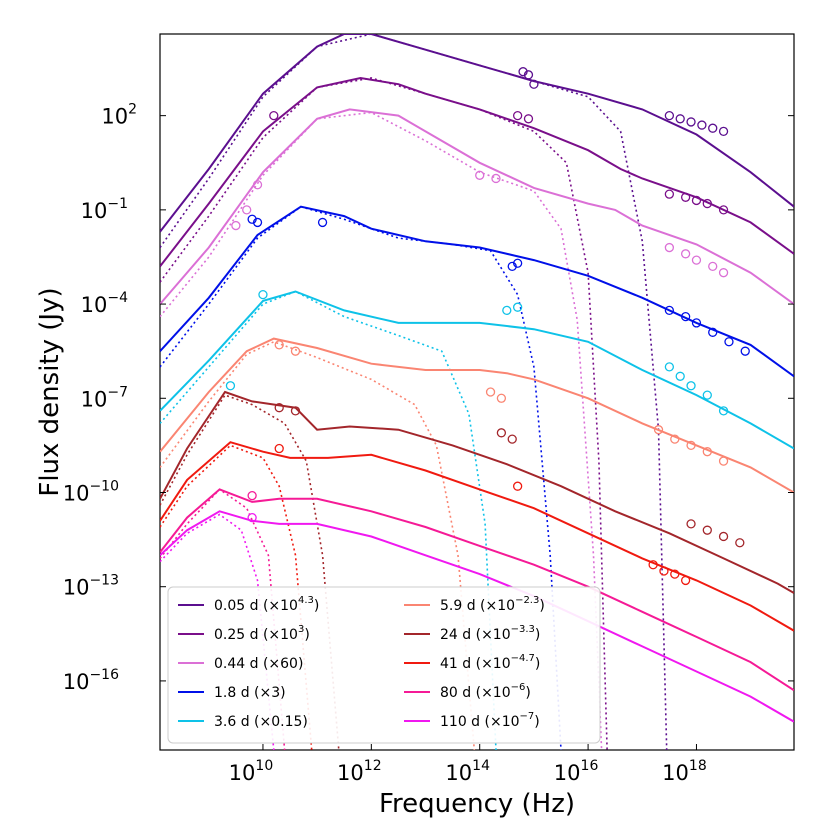  What do you see at coordinates (576, 771) in the screenshot?
I see `x-tick-label: 1016` at bounding box center [576, 771].